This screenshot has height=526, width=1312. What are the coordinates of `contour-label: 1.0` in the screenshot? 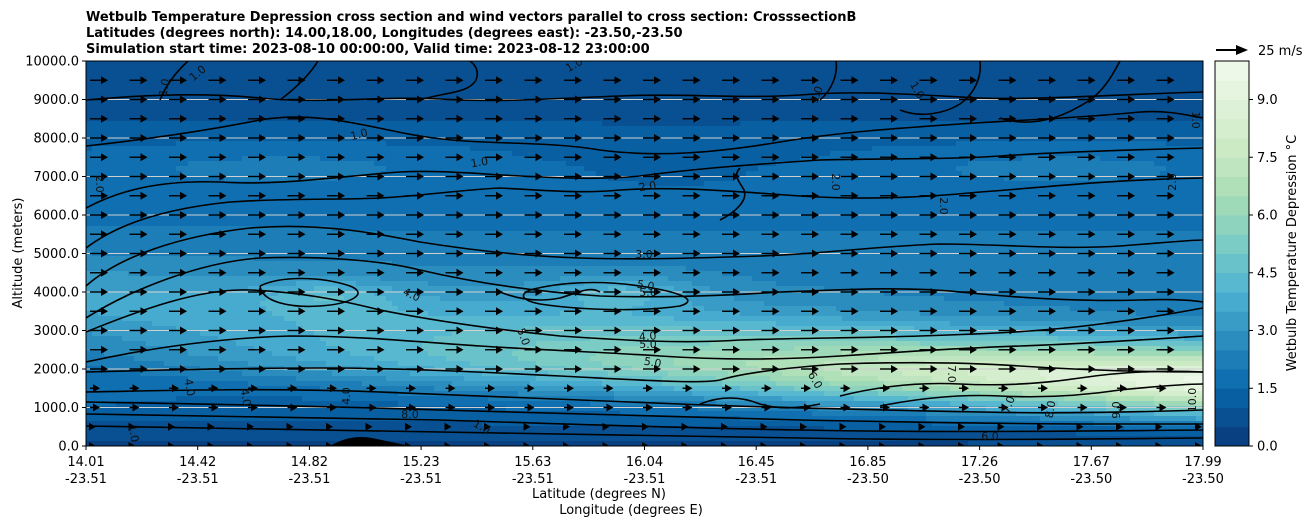 It's located at (359, 134).